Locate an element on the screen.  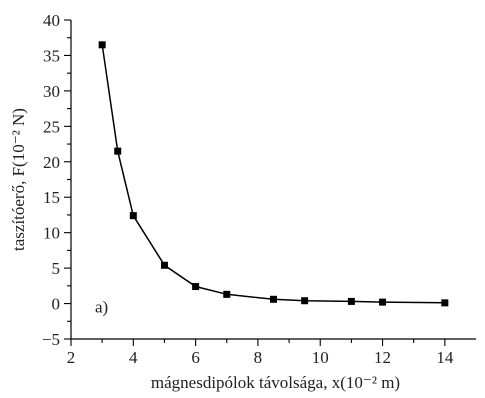
y-tick-label: 35 is located at coordinates (51, 55).